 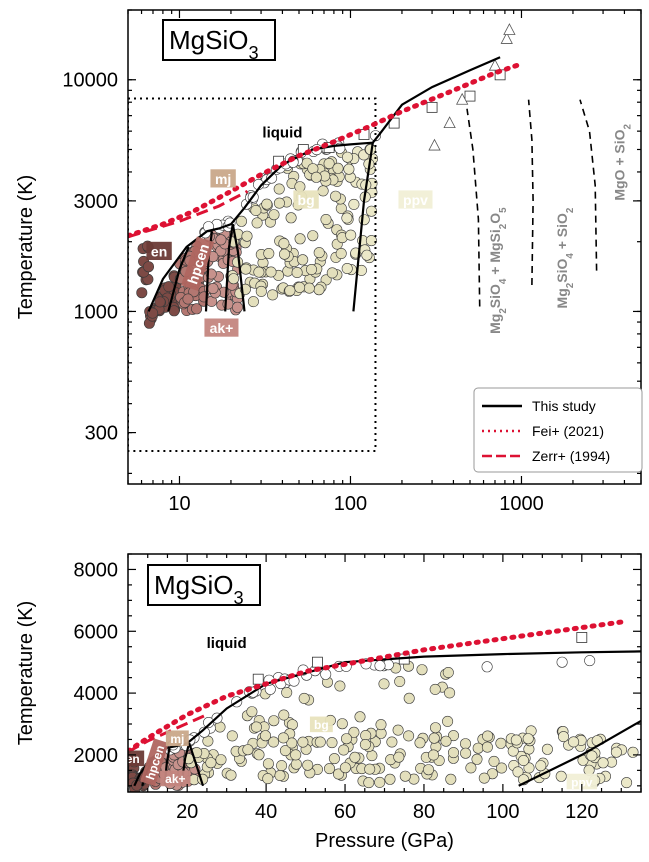 I want to click on y-tick-label: 2000, so click(x=96, y=756).